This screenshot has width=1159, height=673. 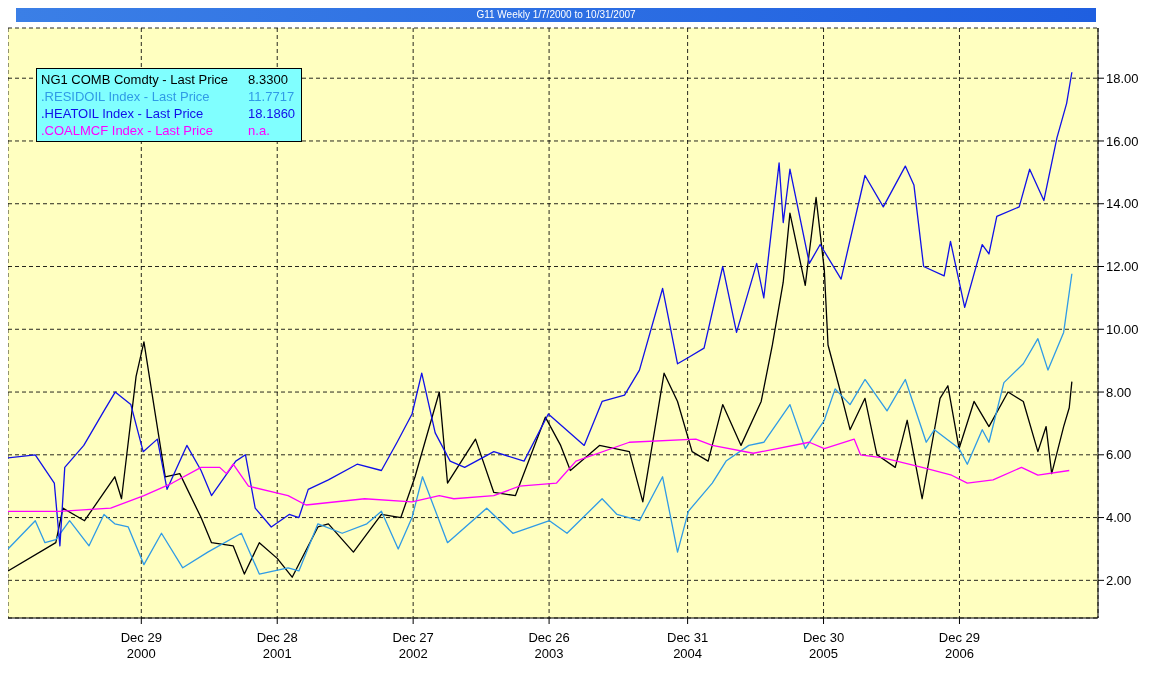 I want to click on y-tick-label: 18.00, so click(x=1122, y=78).